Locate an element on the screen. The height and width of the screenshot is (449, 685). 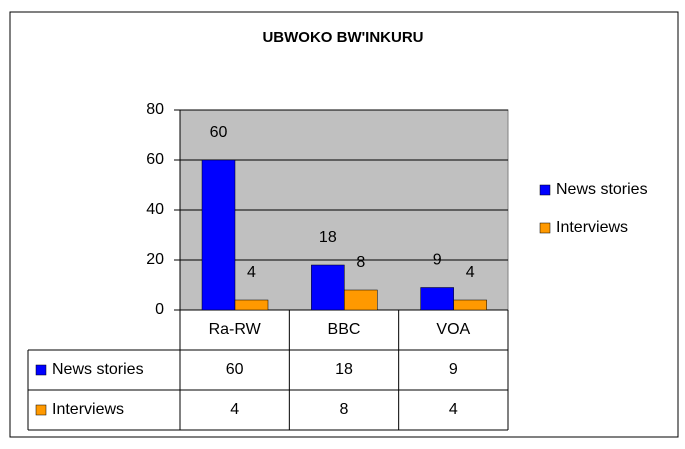
y-tick-label: 20 is located at coordinates (155, 259).